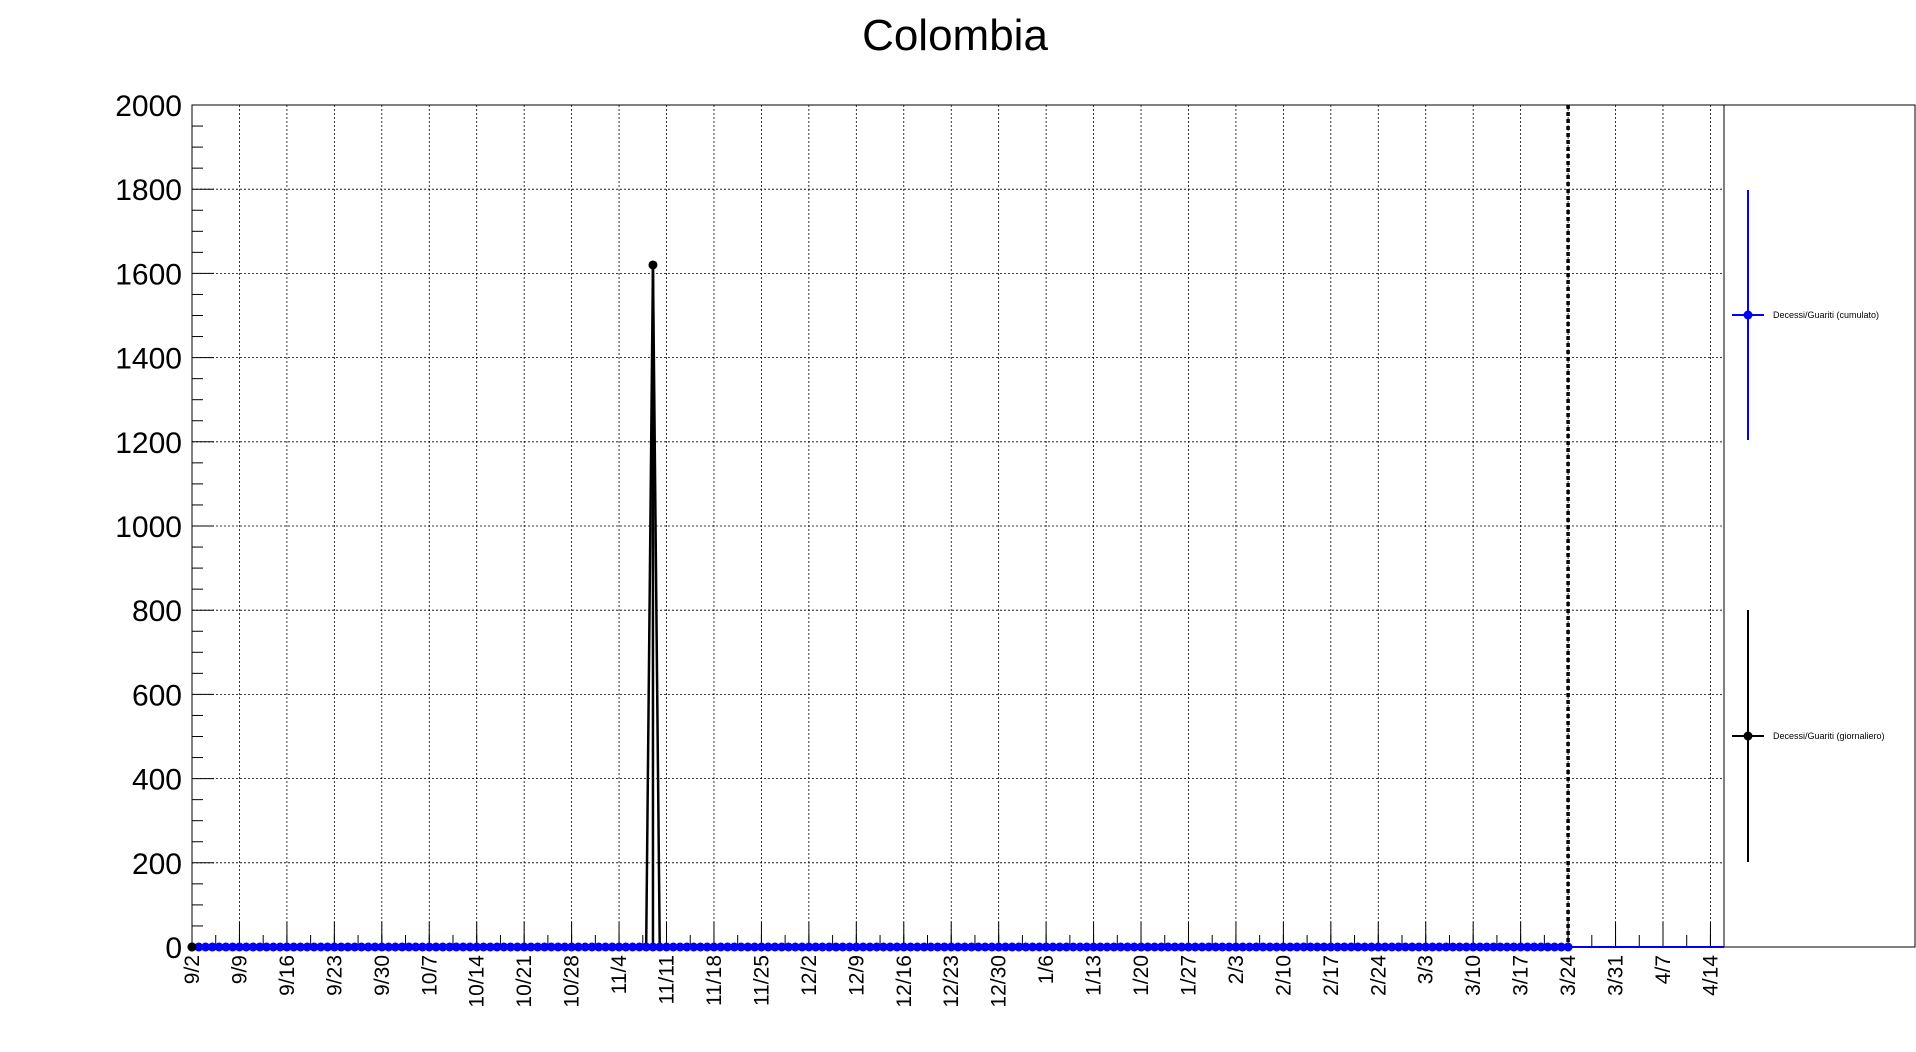  I want to click on y-tick-label: 800, so click(157, 611).